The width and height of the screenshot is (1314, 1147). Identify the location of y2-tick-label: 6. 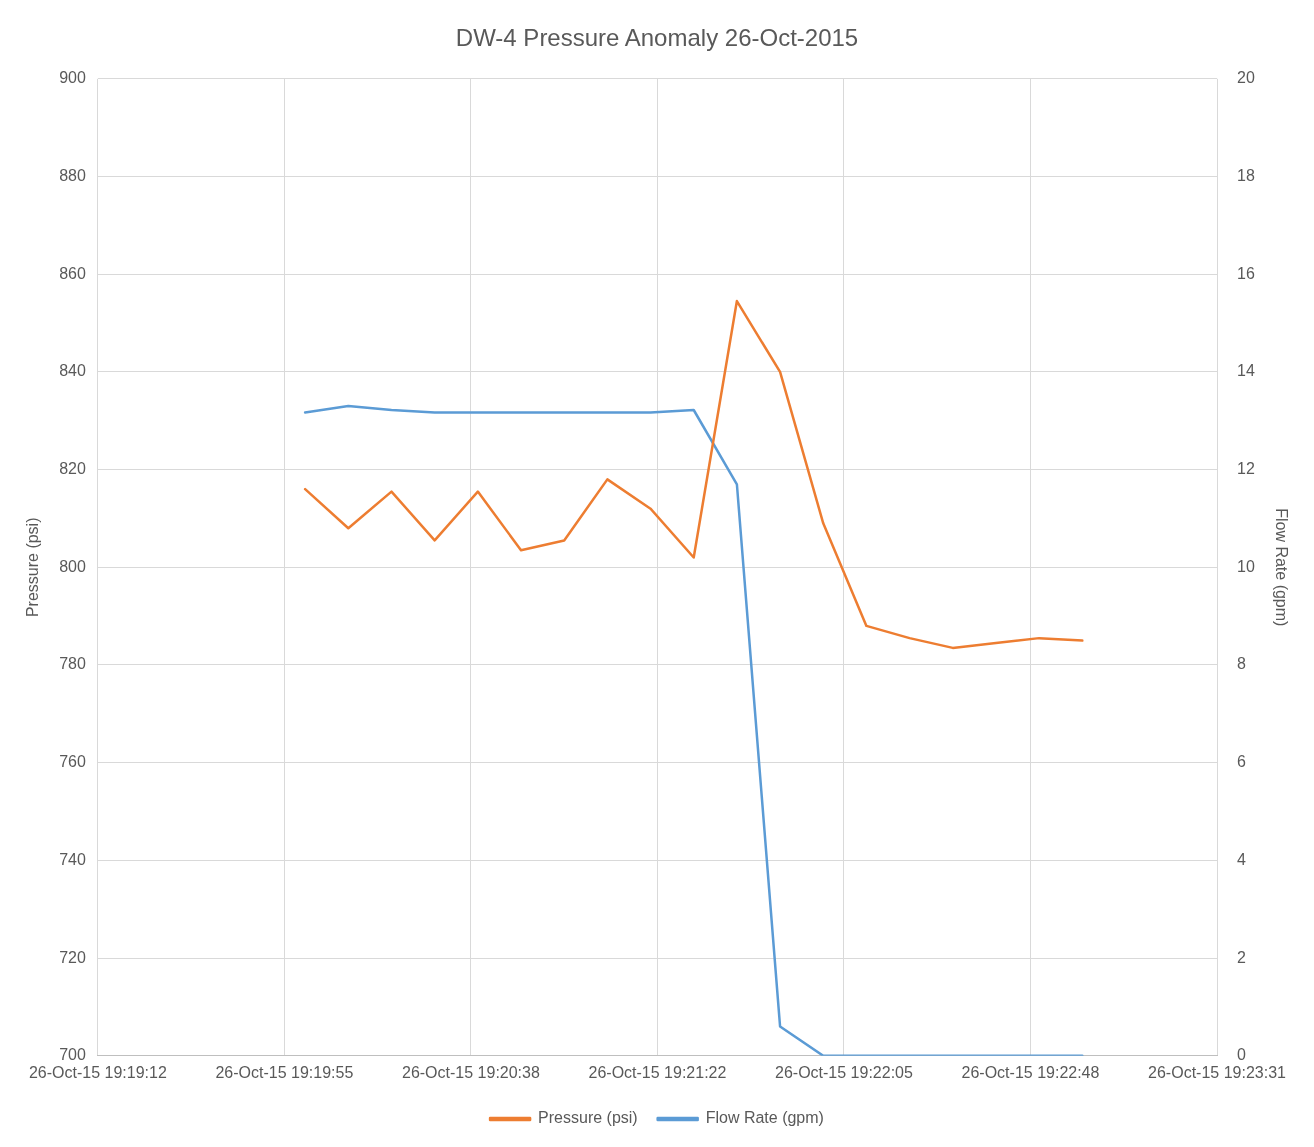
(1241, 762).